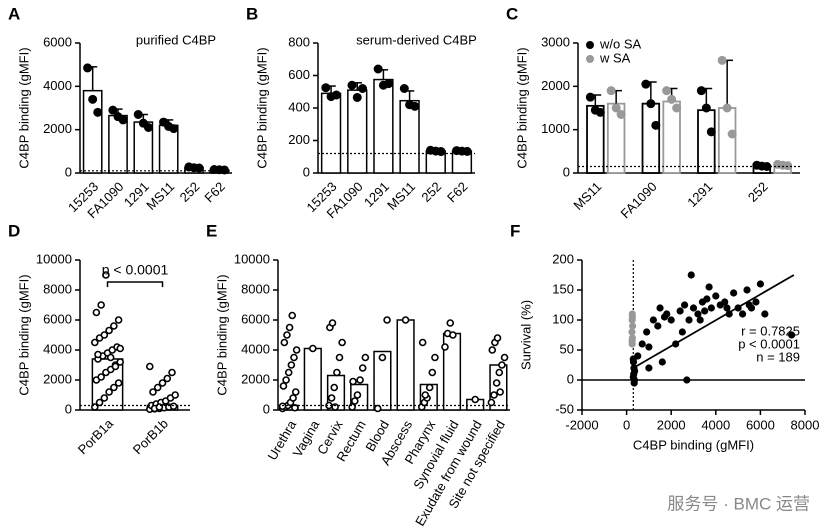 This screenshot has height=528, width=839. Describe the element at coordinates (555, 85) in the screenshot. I see `y-tick-label: 2000` at that location.